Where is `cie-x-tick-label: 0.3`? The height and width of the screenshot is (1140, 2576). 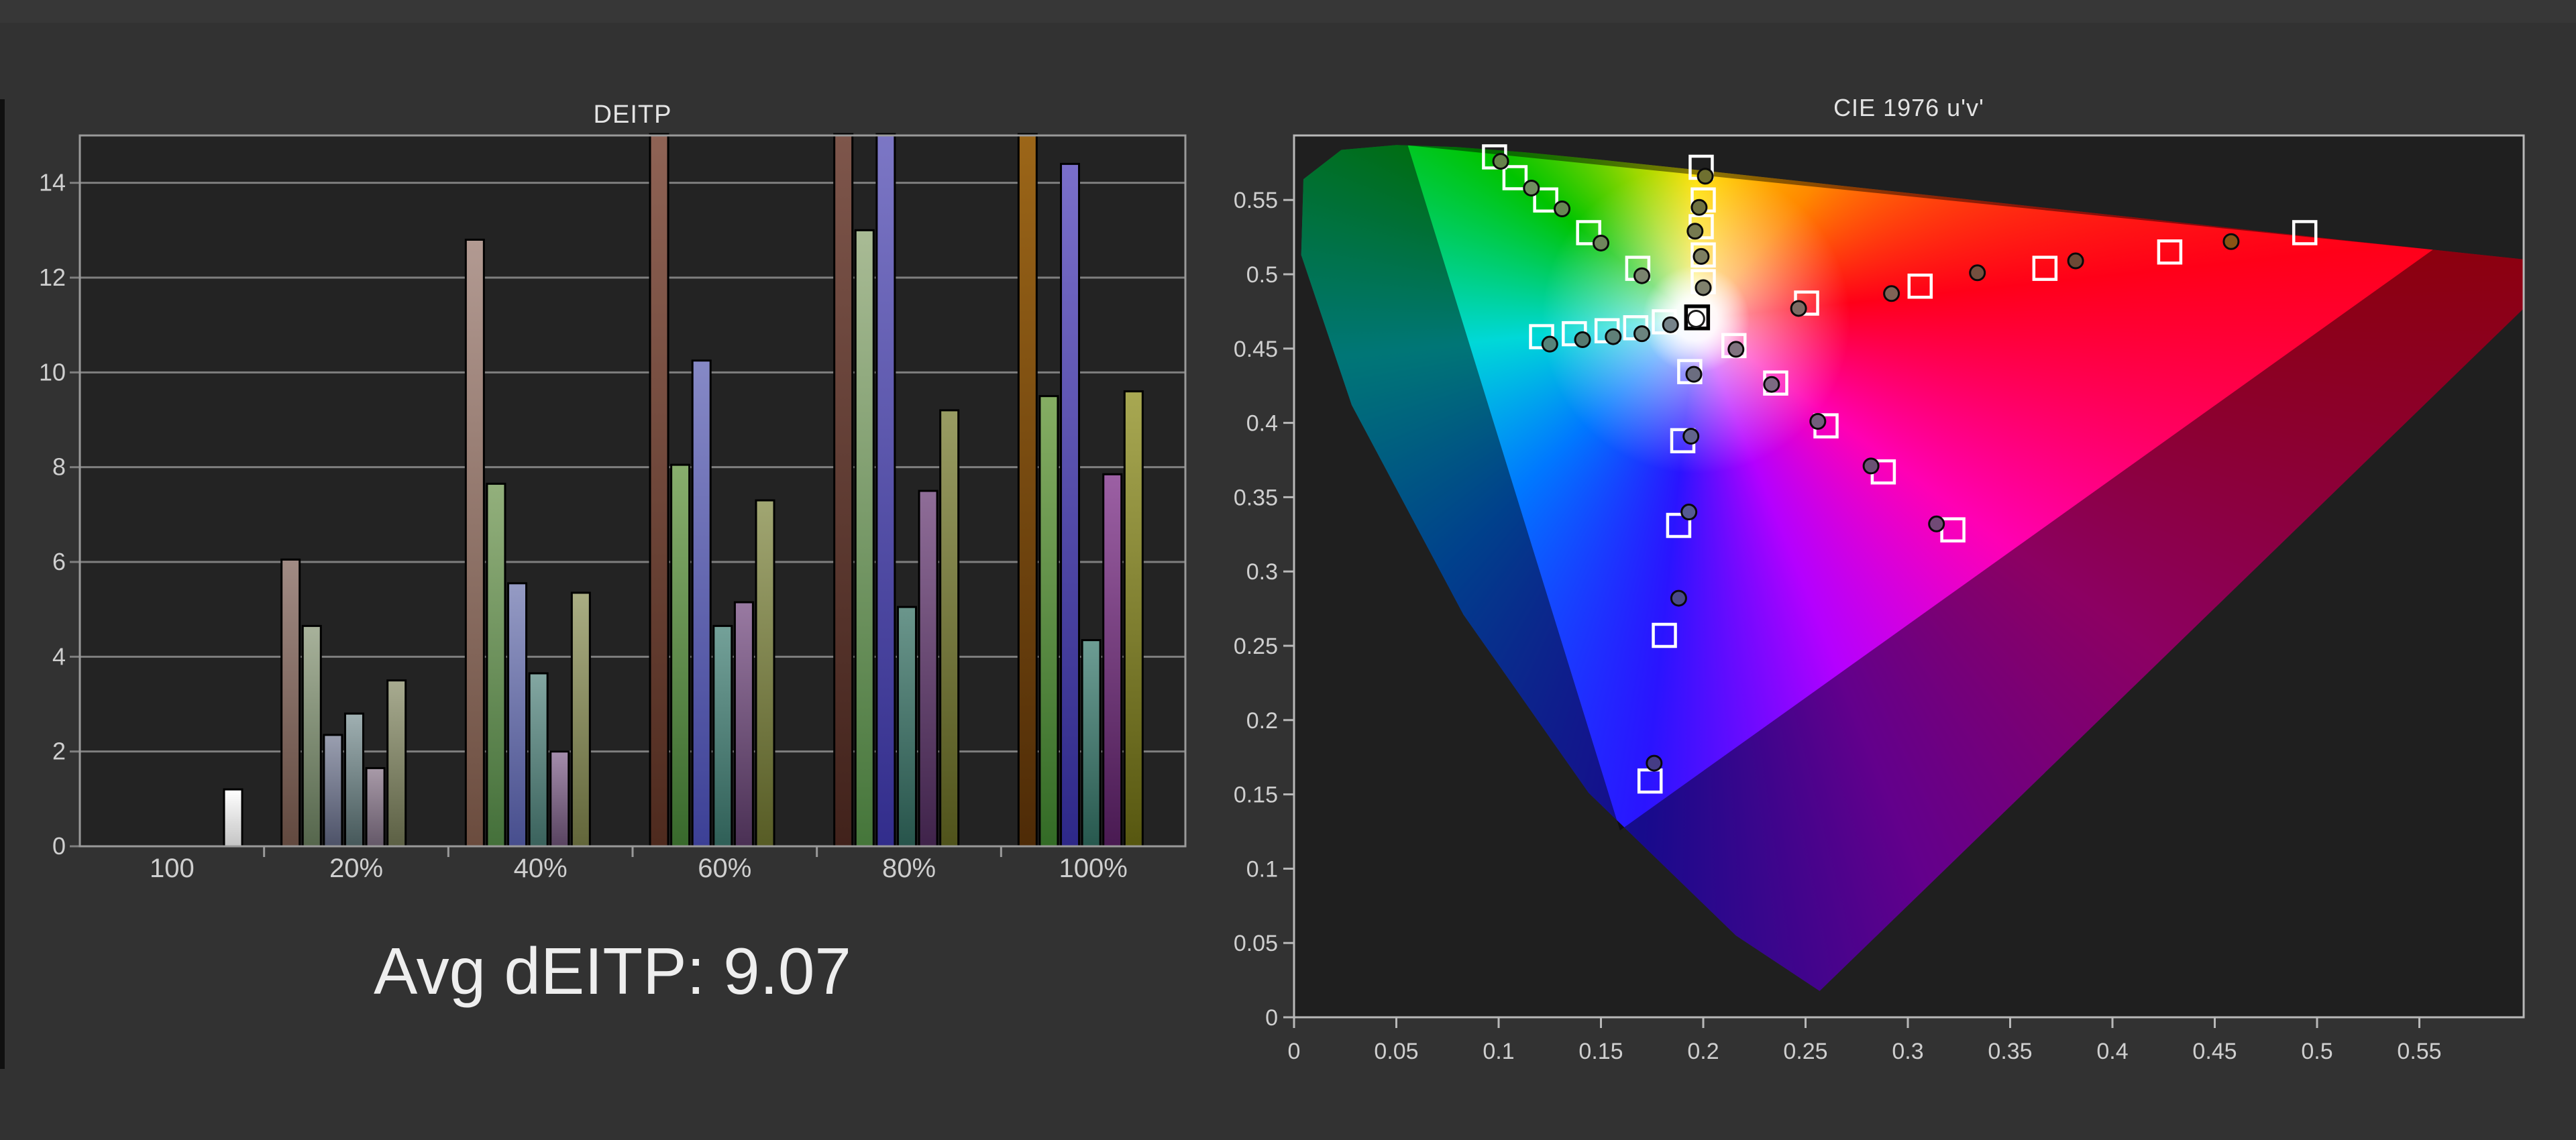
cie-x-tick-label: 0.3 is located at coordinates (1907, 1051).